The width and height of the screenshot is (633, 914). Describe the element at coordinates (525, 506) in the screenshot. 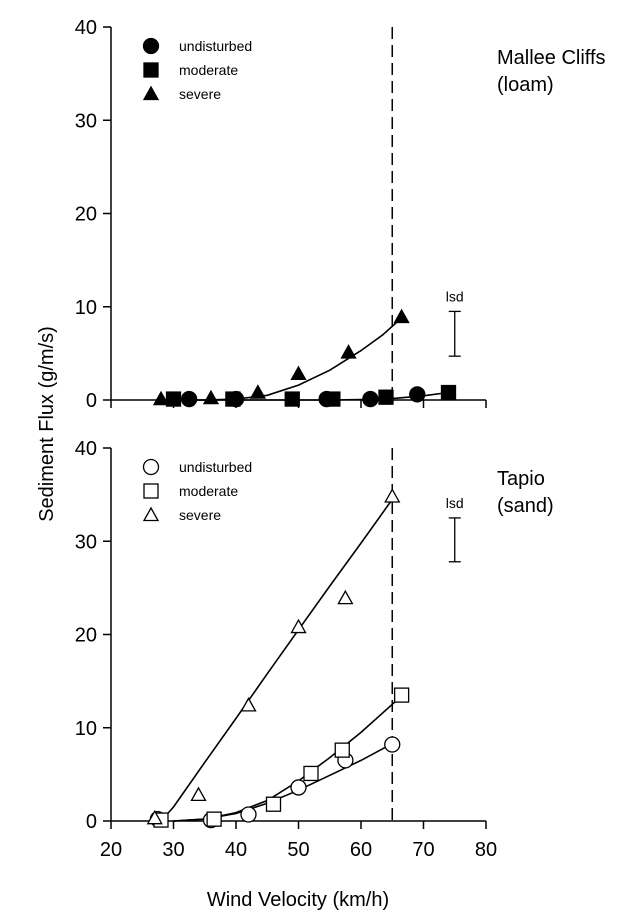

I see `site-label: (sand)` at that location.